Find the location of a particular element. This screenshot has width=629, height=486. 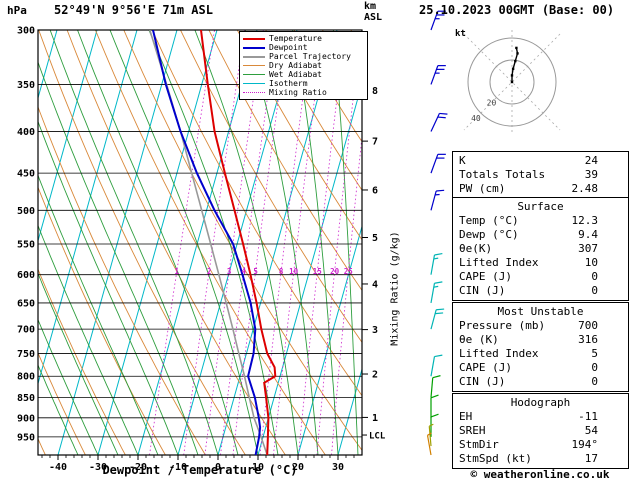

row-label: Pressure (mb) is located at coordinates (502, 325).